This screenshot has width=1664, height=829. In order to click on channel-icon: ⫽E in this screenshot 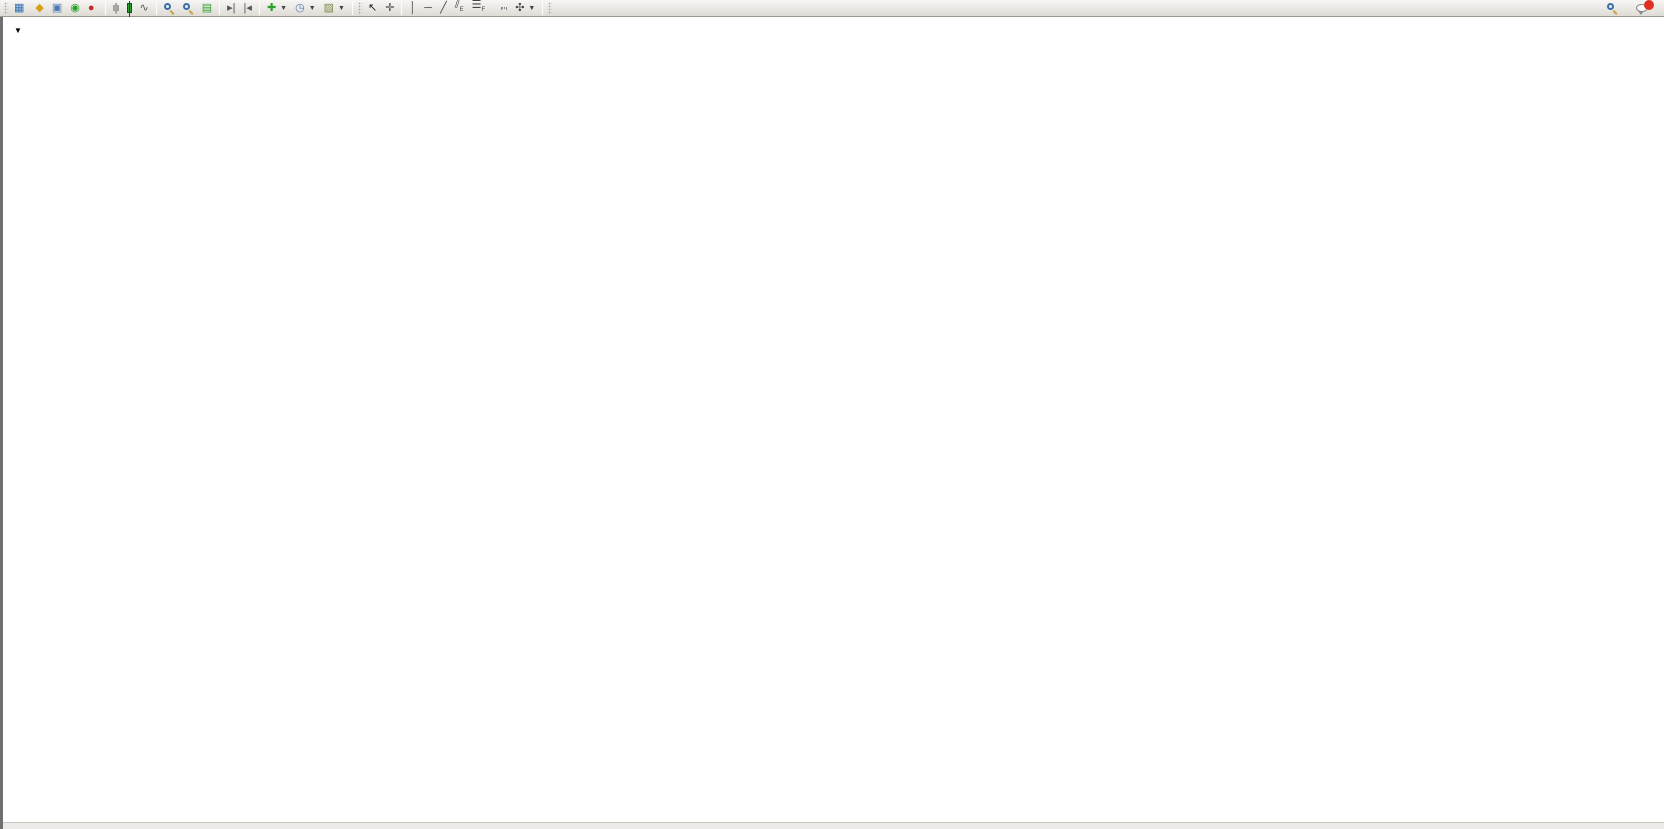, I will do `click(459, 7)`.